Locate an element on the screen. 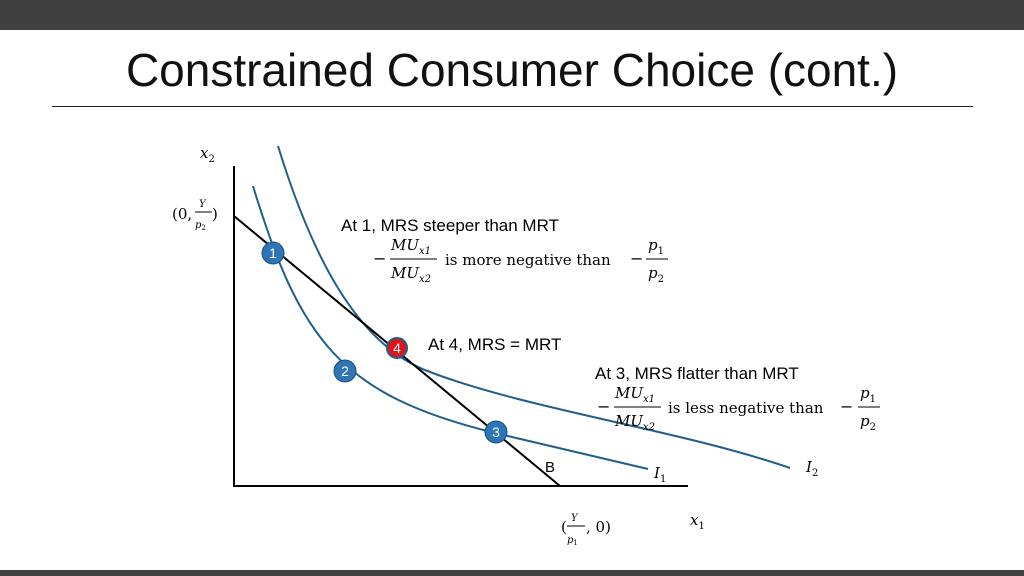 The width and height of the screenshot is (1024, 576). svg-text: 4 is located at coordinates (397, 348).